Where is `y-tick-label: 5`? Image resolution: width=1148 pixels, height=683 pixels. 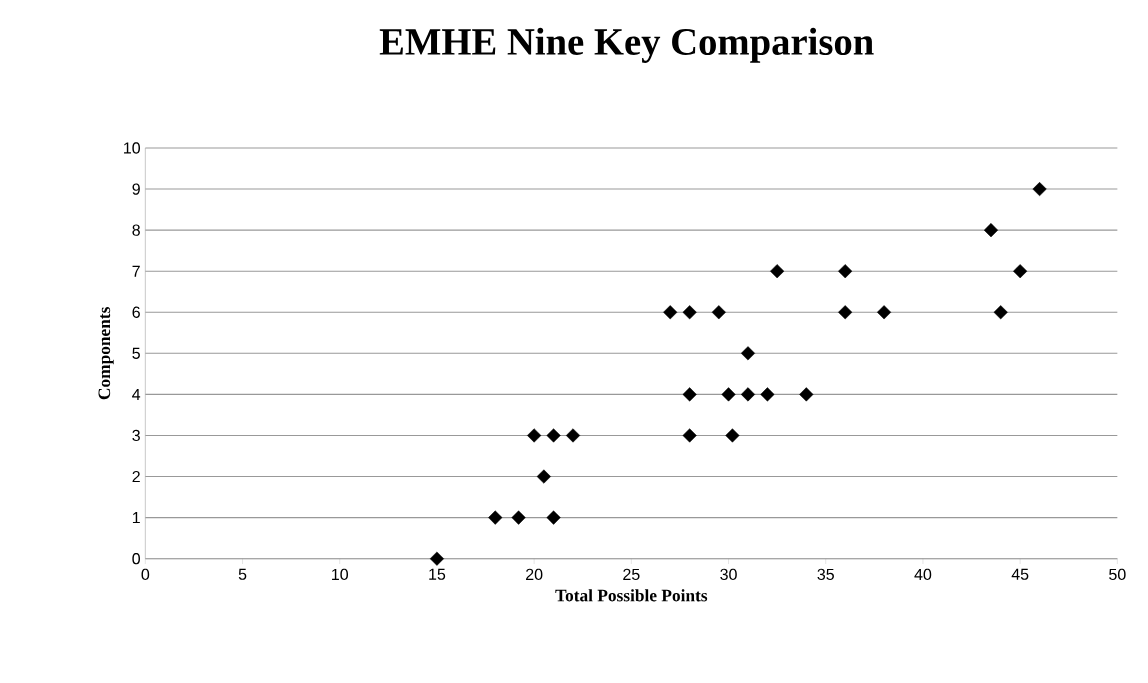 y-tick-label: 5 is located at coordinates (136, 353).